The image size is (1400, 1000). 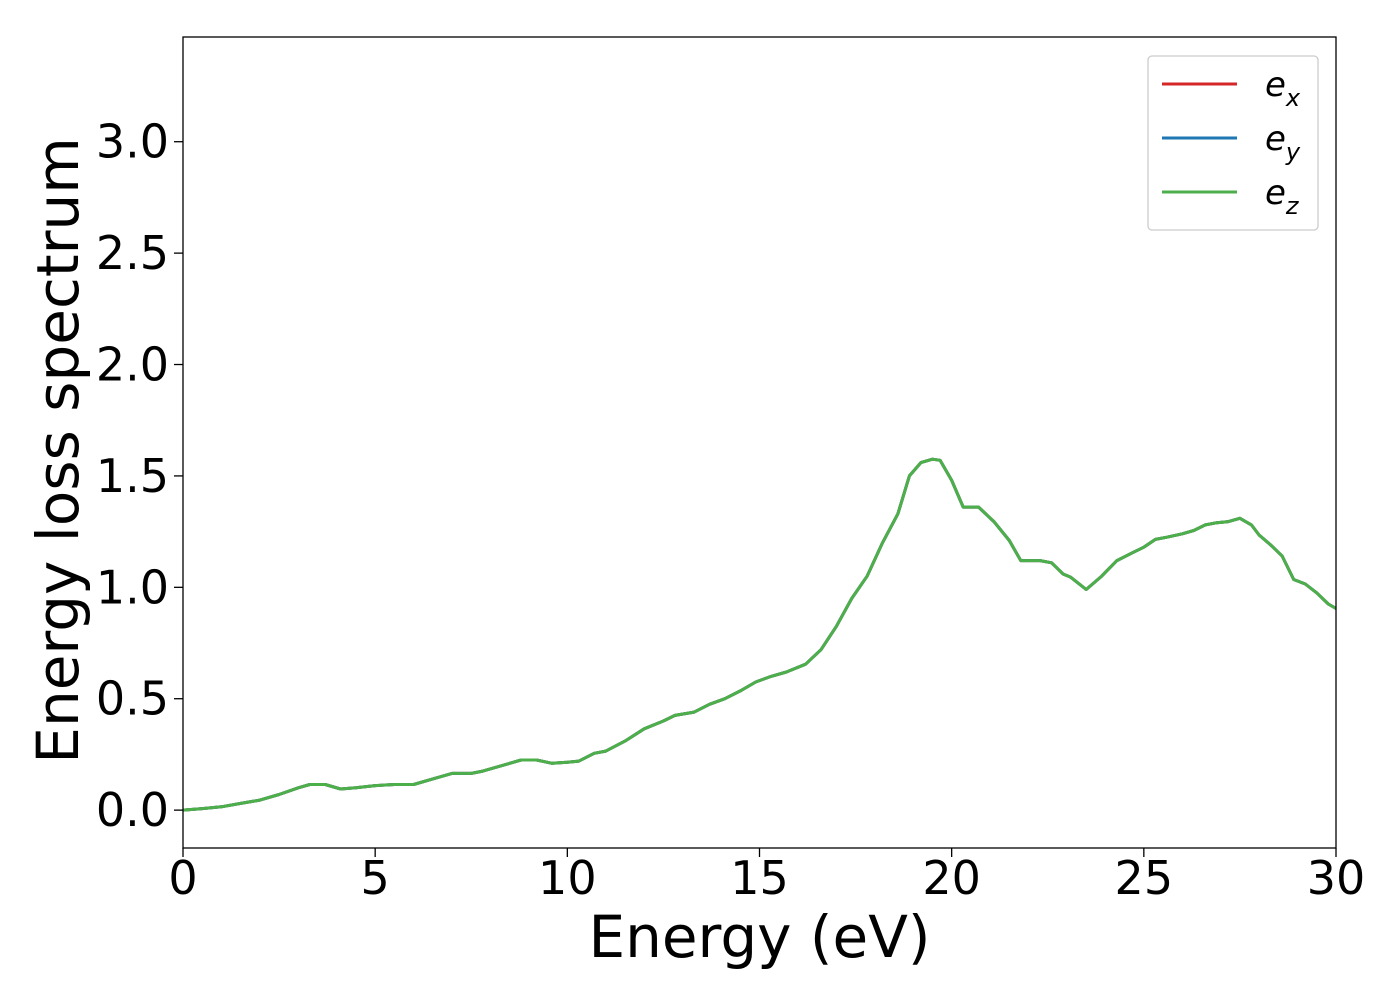 What do you see at coordinates (58, 450) in the screenshot?
I see `y-axis-label: Energy loss spectrum` at bounding box center [58, 450].